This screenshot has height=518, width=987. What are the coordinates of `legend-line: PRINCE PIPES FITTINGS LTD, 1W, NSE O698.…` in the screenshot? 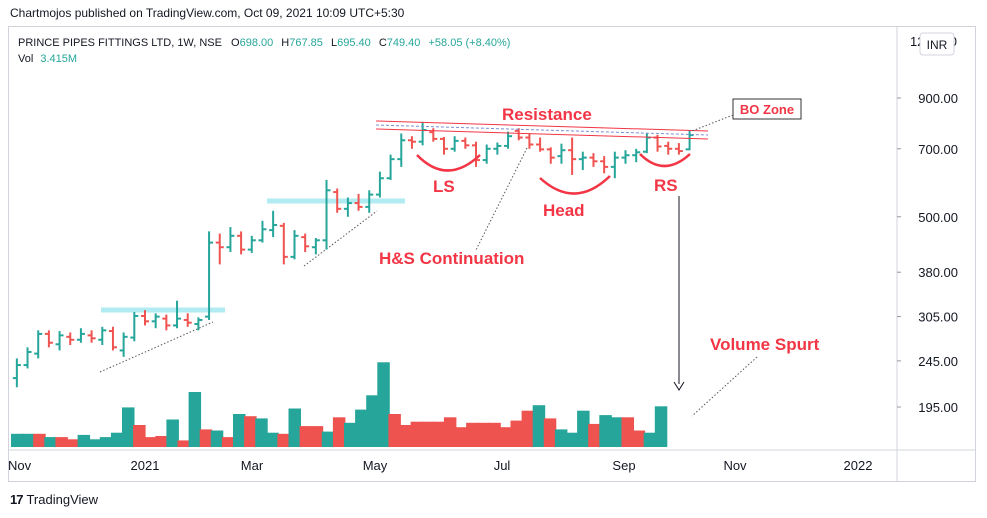 It's located at (264, 43).